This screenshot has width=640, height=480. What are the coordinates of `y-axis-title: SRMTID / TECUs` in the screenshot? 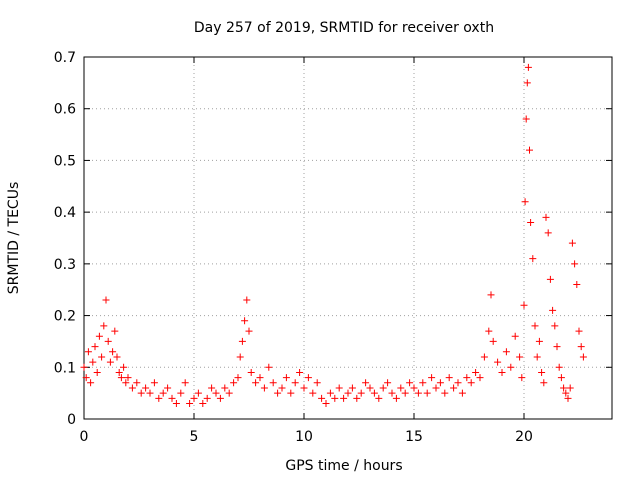 It's located at (14, 238).